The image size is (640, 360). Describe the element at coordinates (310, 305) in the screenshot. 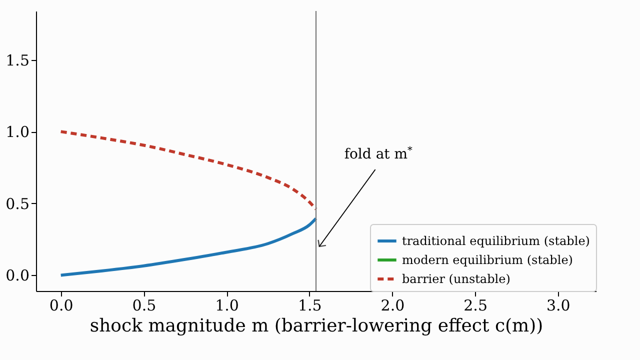

I see `x-tick-label: 1.5` at that location.